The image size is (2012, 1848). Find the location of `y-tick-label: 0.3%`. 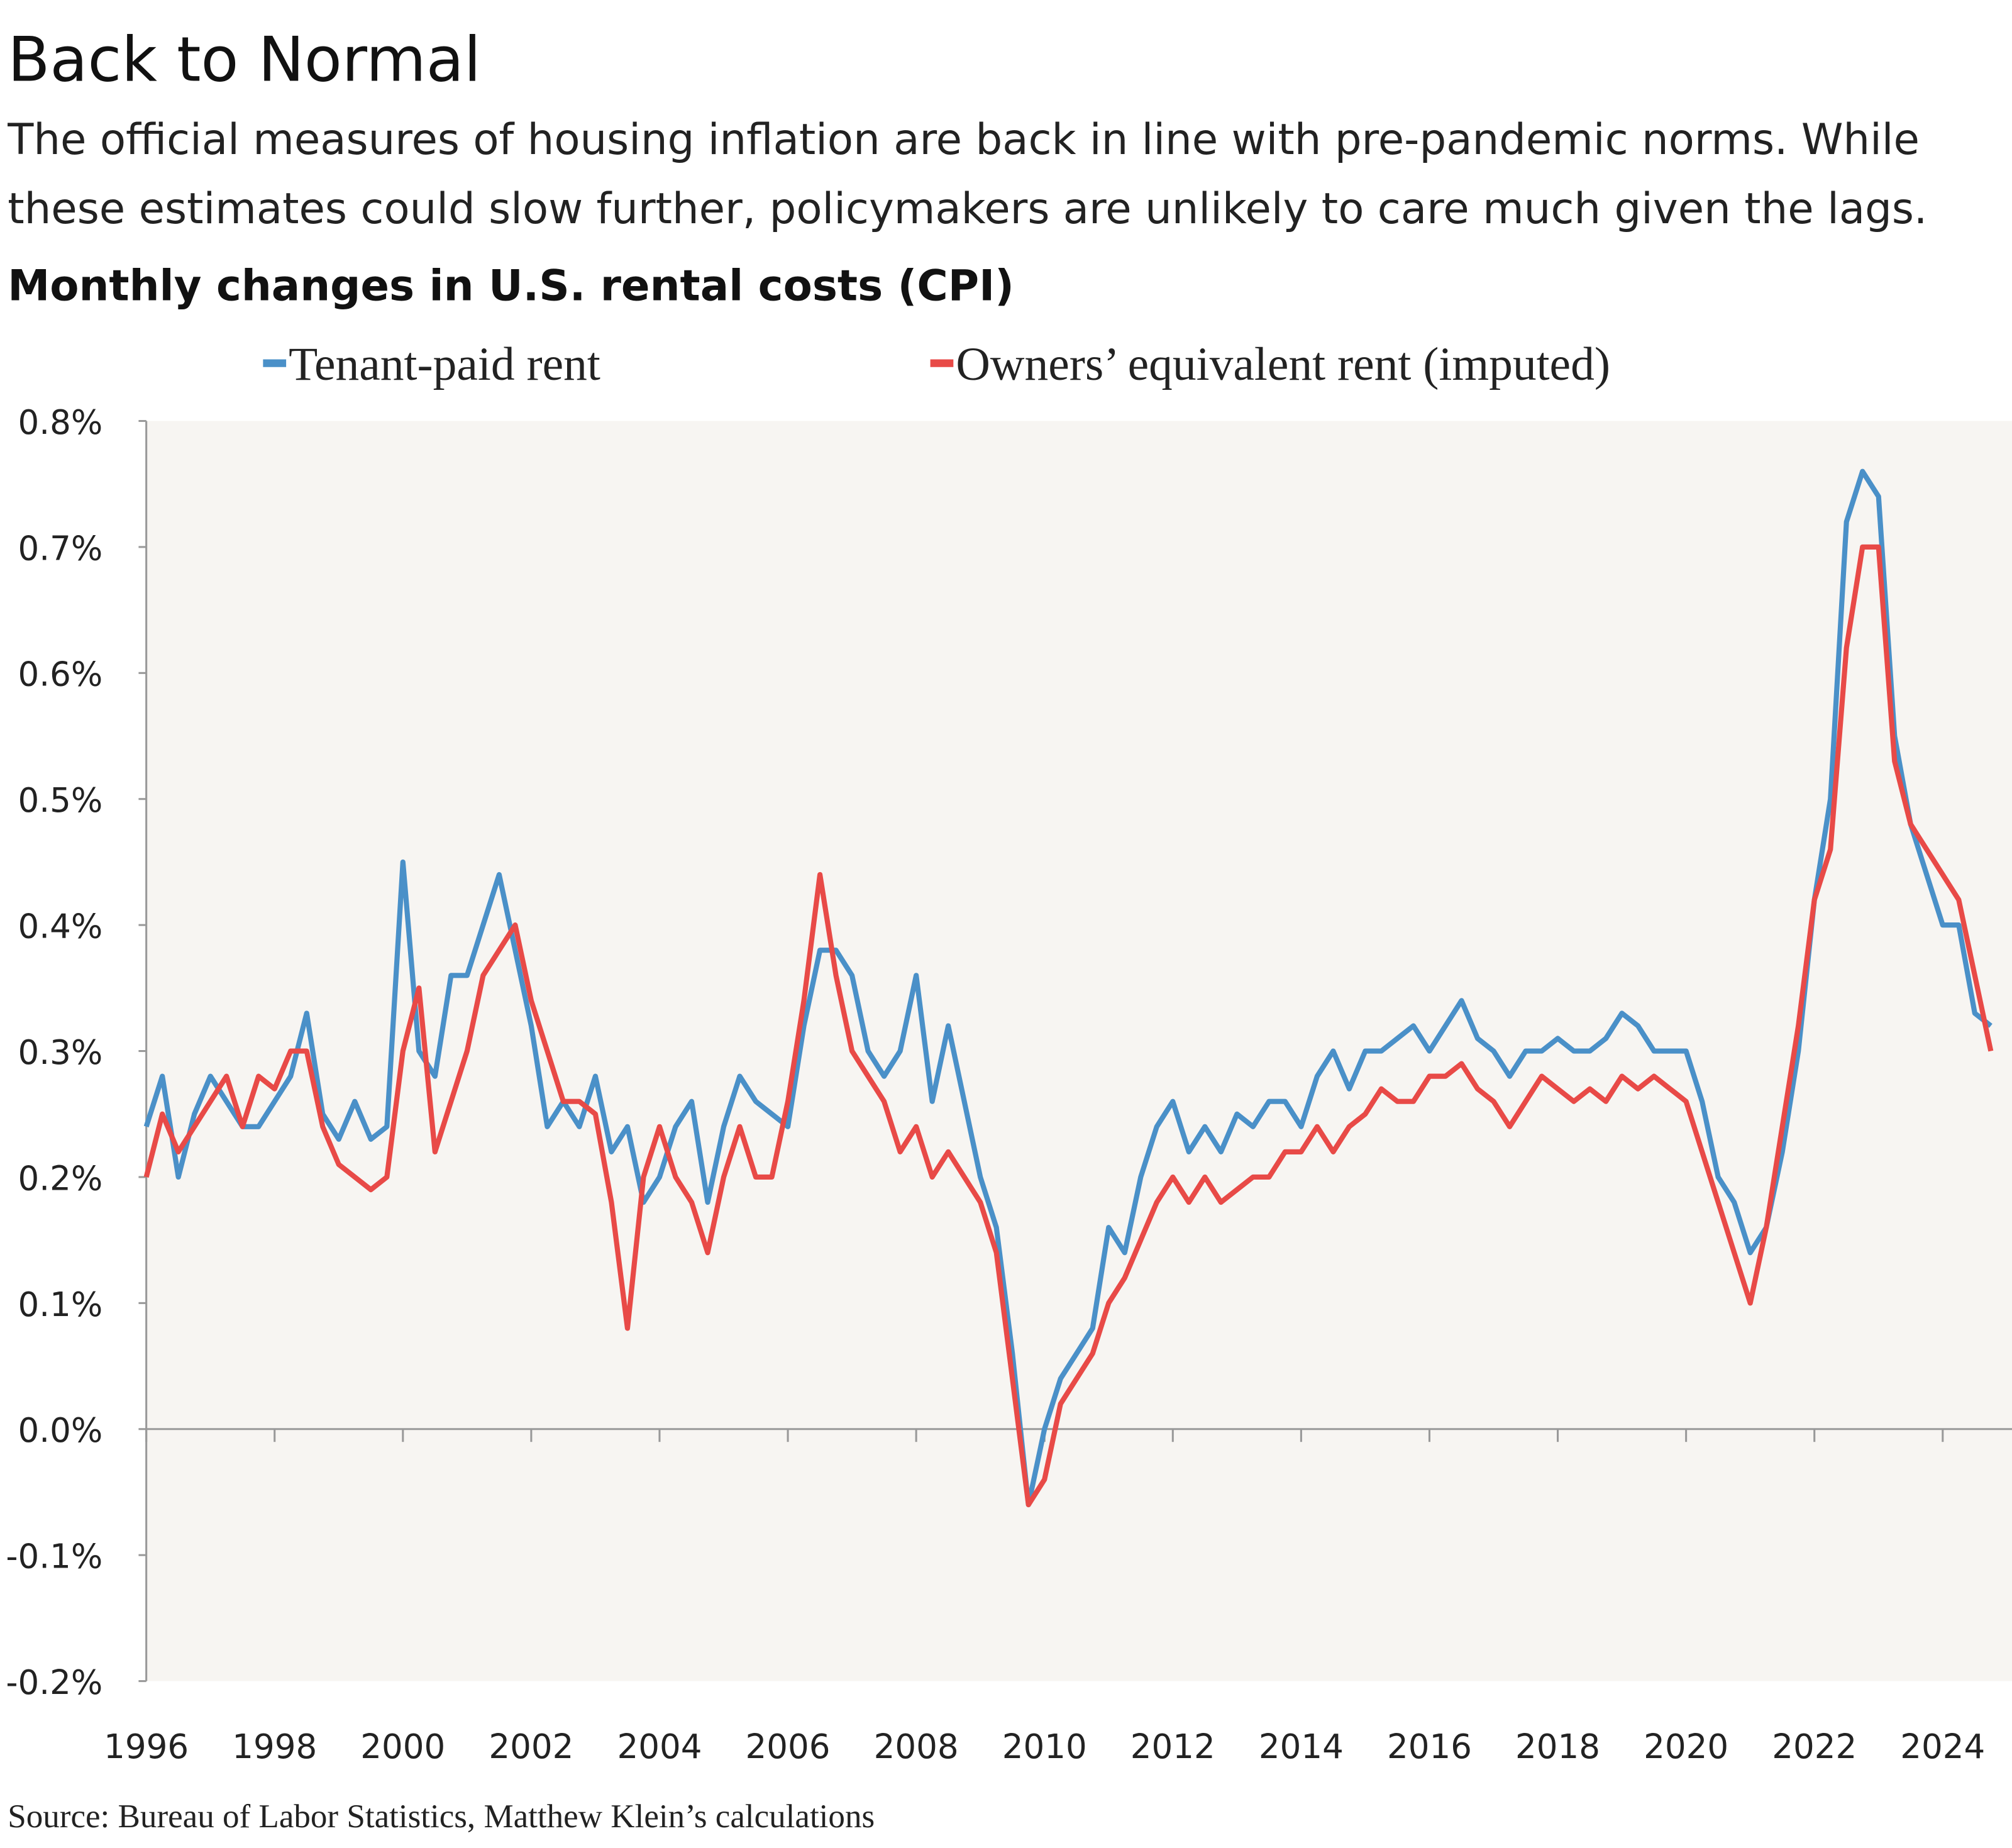

y-tick-label: 0.3% is located at coordinates (60, 1052).